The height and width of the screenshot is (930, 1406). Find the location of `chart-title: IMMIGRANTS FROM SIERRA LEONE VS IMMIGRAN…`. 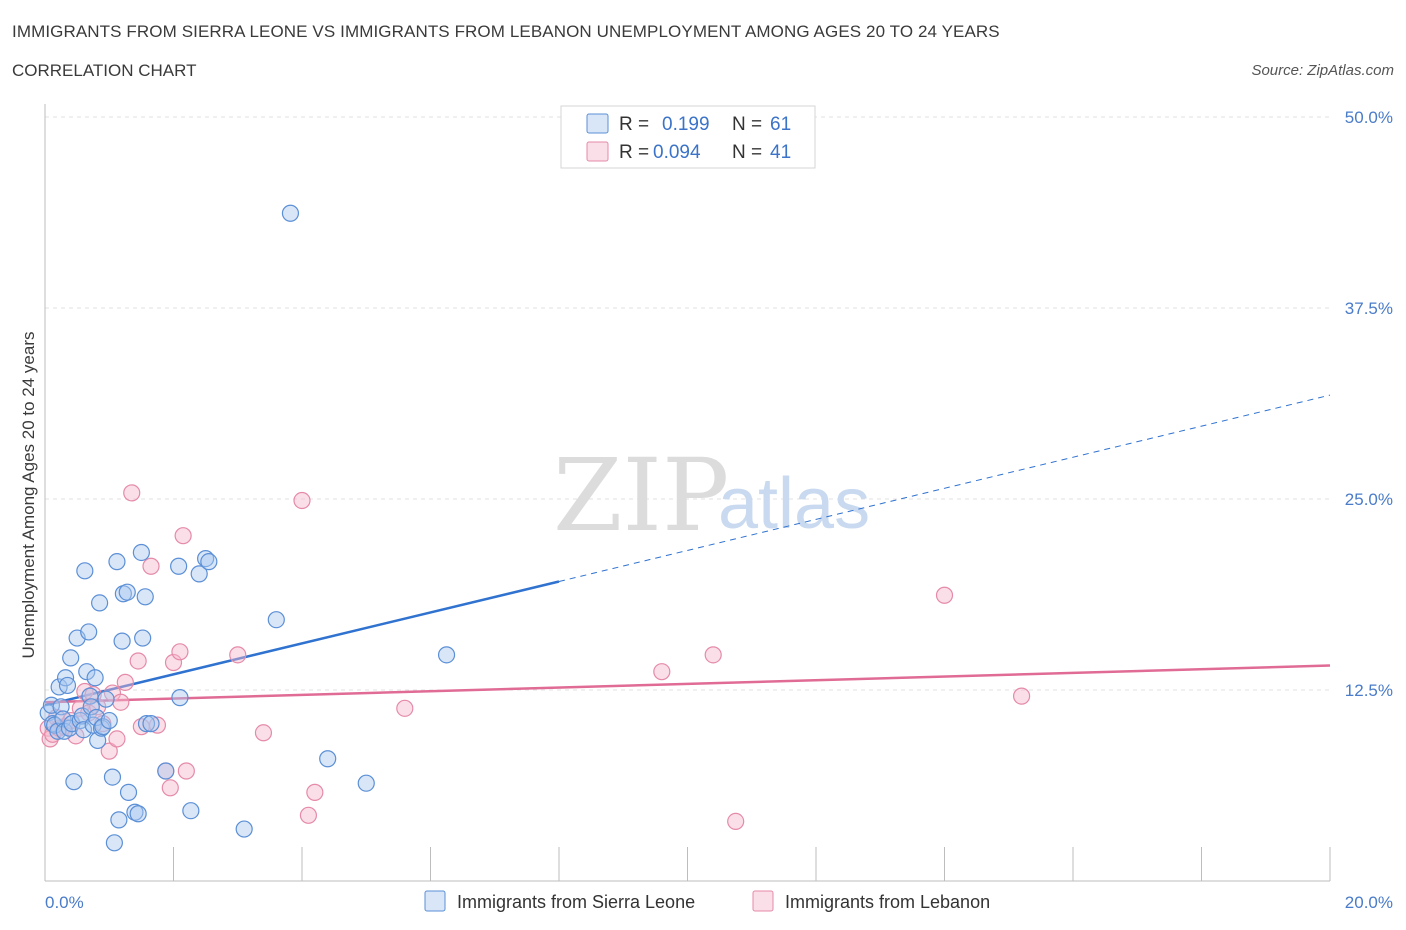

chart-title: IMMIGRANTS FROM SIERRA LEONE VS IMMIGRAN… is located at coordinates (506, 31).